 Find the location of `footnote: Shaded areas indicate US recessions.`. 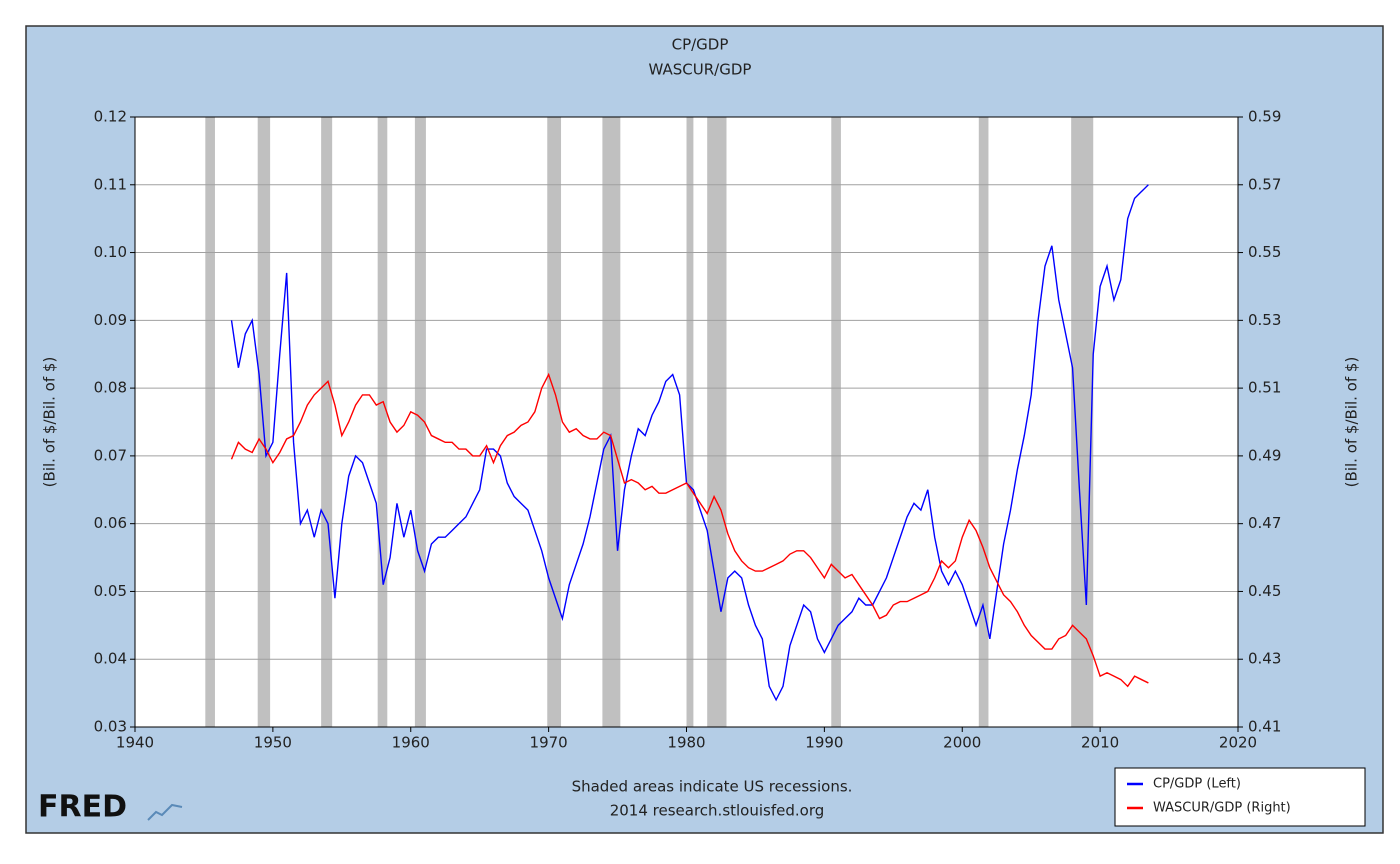

footnote: Shaded areas indicate US recessions. is located at coordinates (712, 787).